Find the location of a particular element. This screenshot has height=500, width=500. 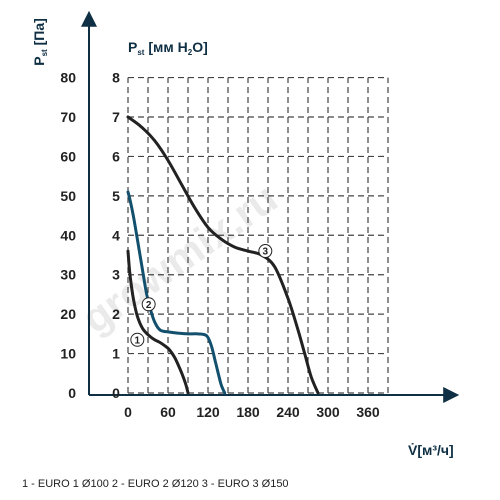

tick-label-mm: 4 is located at coordinates (116, 235).